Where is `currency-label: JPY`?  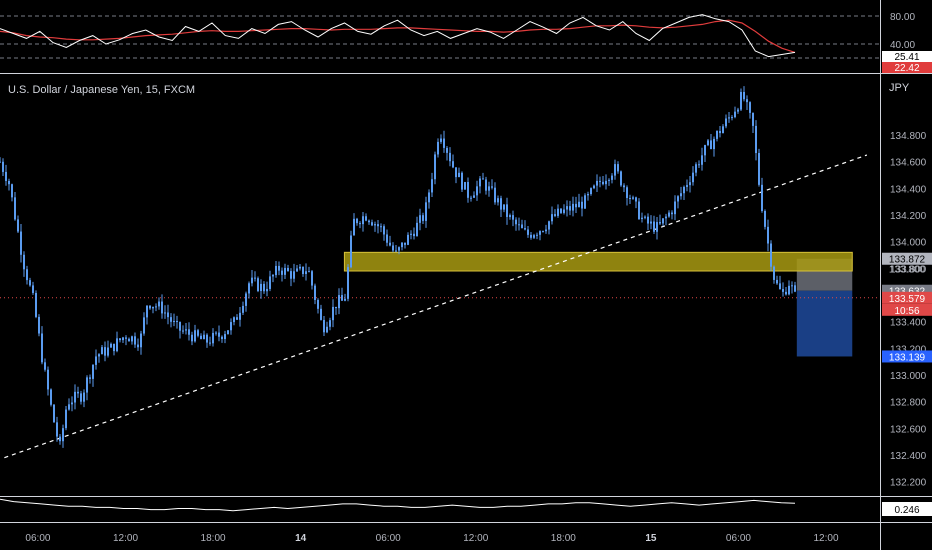 currency-label: JPY is located at coordinates (899, 88).